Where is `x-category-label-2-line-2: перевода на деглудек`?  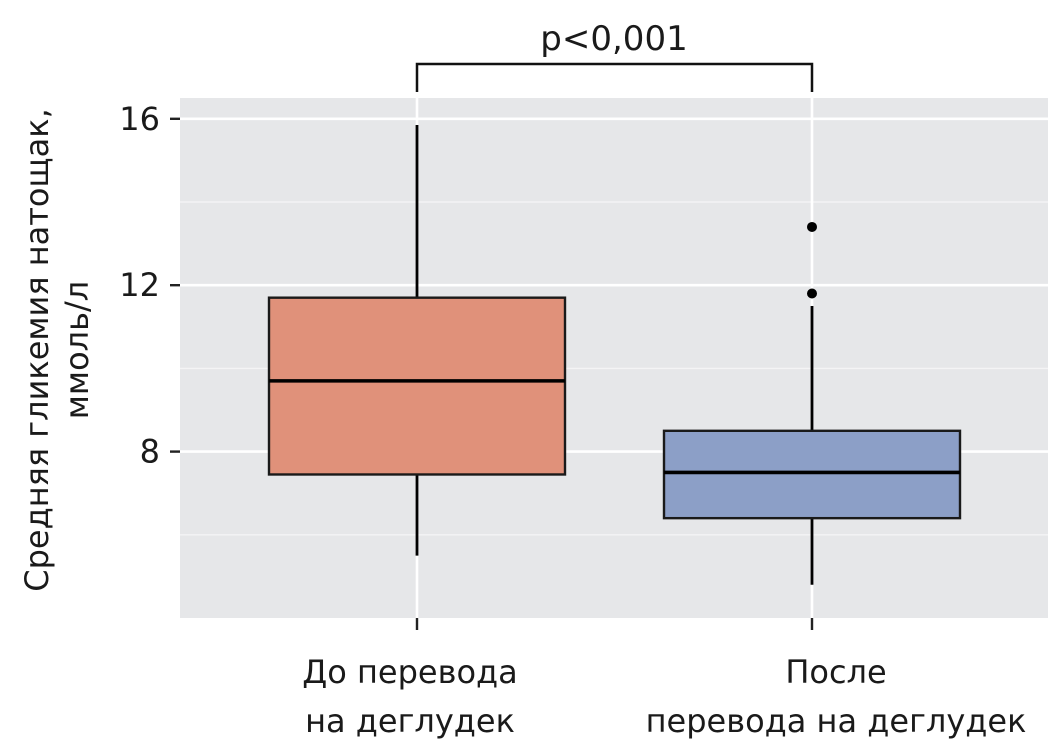 x-category-label-2-line-2: перевода на деглудек is located at coordinates (836, 721).